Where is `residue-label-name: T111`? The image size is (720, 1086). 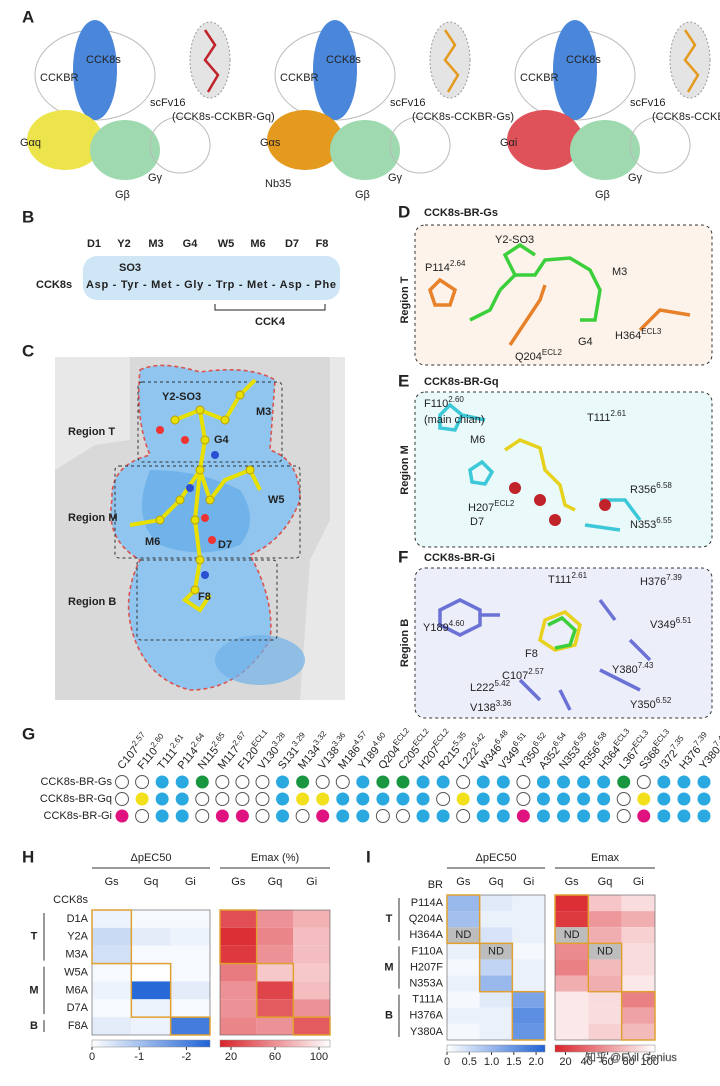
residue-label-name: T111 is located at coordinates (167, 759).